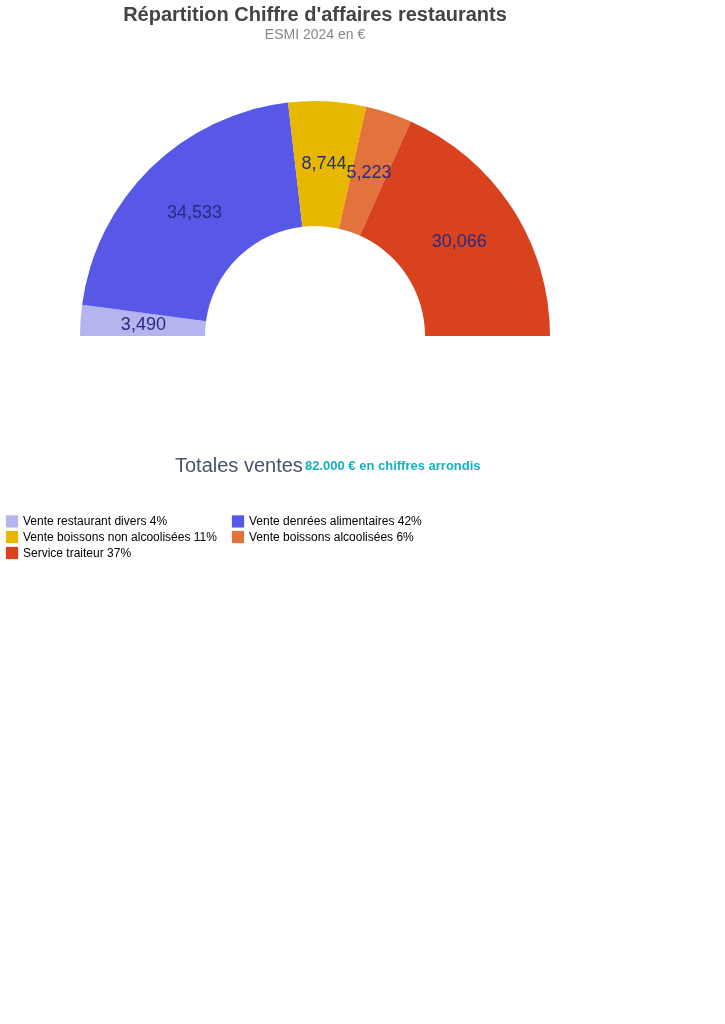  I want to click on text: 82.000 € en chiffres arrondis, so click(393, 465).